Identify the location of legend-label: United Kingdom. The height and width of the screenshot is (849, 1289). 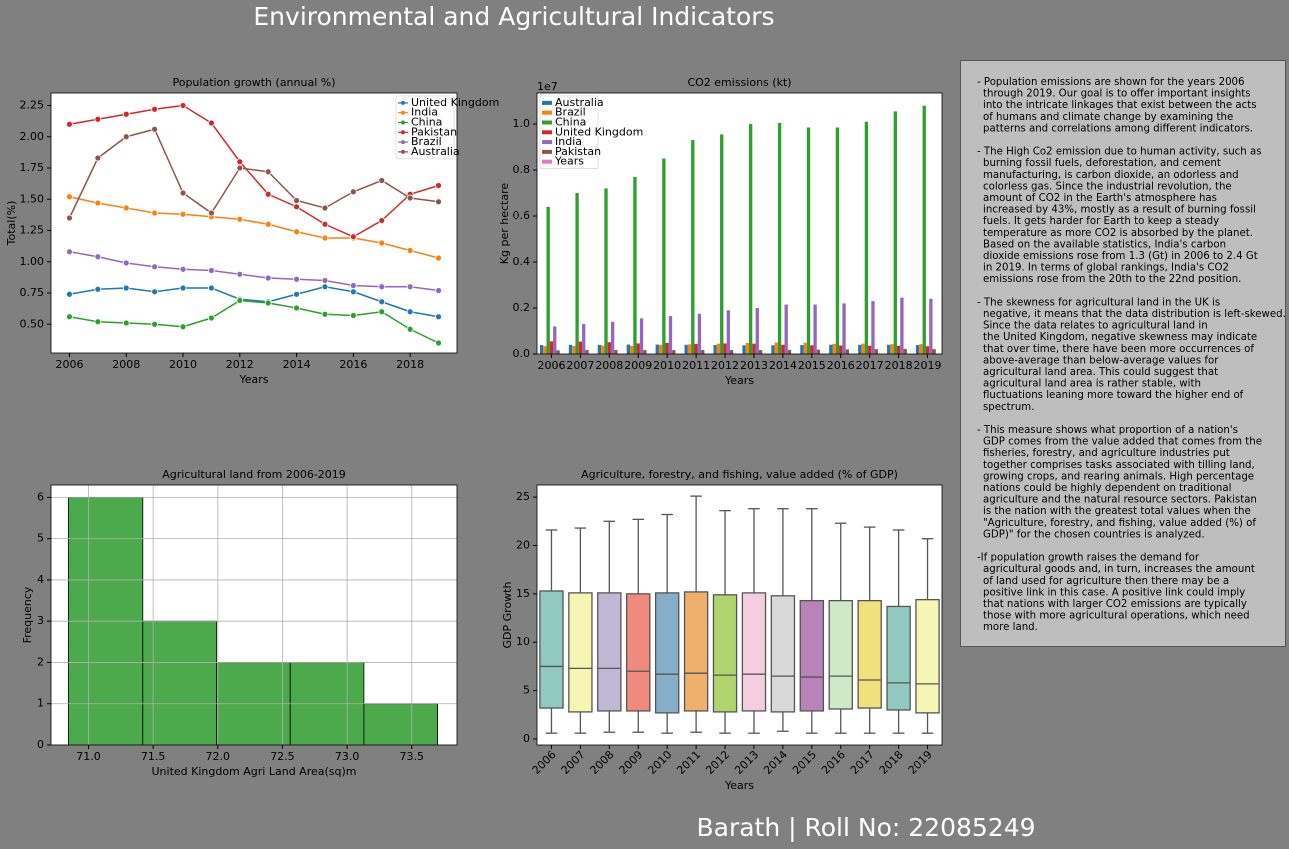
(599, 131).